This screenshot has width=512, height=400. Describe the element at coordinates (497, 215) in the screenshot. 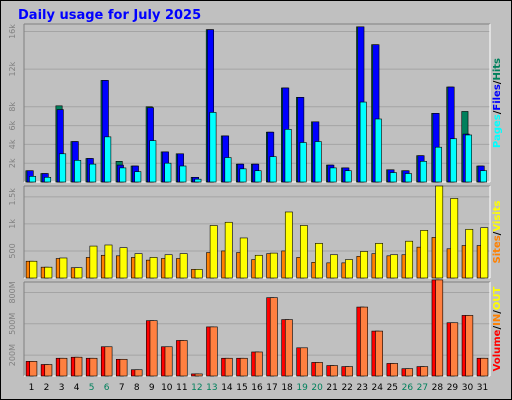

I see `legend-item-visits: Visits` at that location.